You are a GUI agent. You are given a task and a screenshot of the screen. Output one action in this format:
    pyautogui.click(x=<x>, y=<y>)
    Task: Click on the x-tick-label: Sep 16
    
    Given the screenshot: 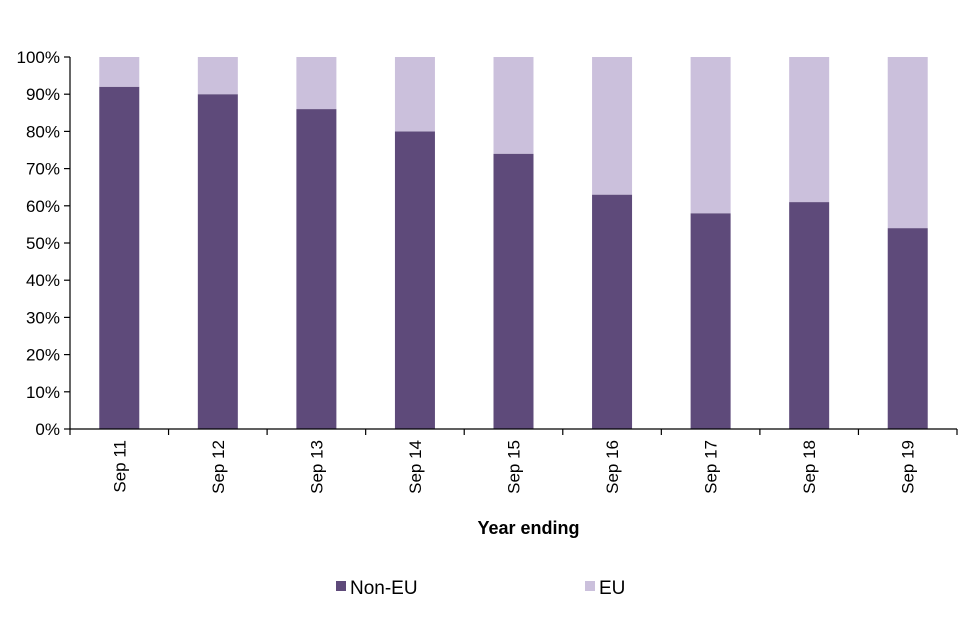 What is the action you would take?
    pyautogui.click(x=612, y=467)
    